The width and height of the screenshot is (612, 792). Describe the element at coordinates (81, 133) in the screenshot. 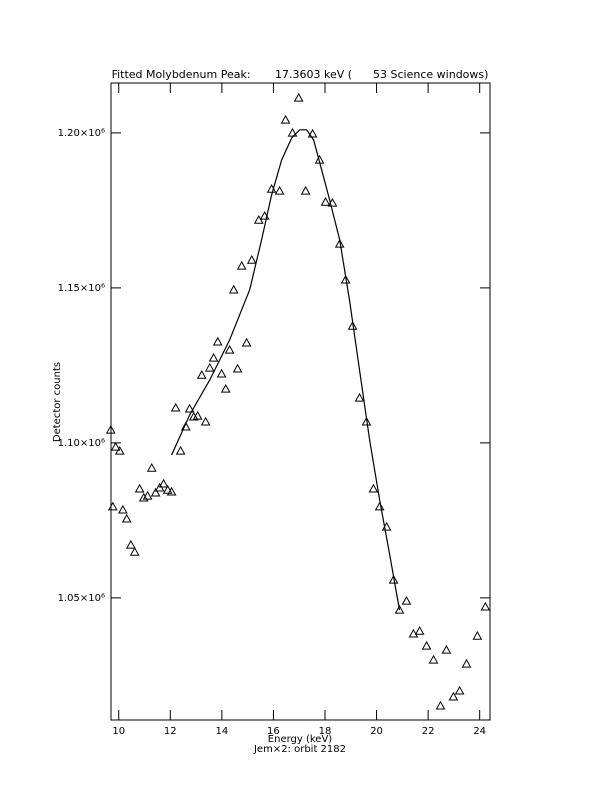

I see `y-tick-label: 1.20×10⁶` at that location.